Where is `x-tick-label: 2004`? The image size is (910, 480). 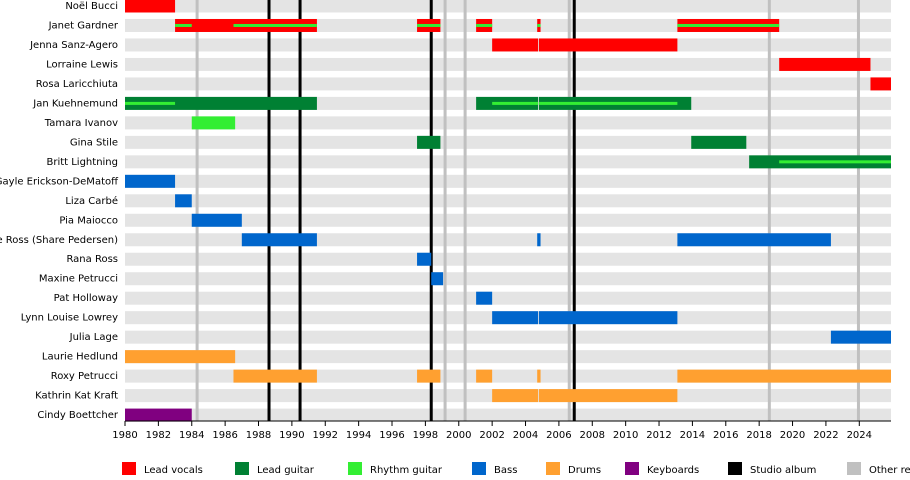 x-tick-label: 2004 is located at coordinates (525, 435).